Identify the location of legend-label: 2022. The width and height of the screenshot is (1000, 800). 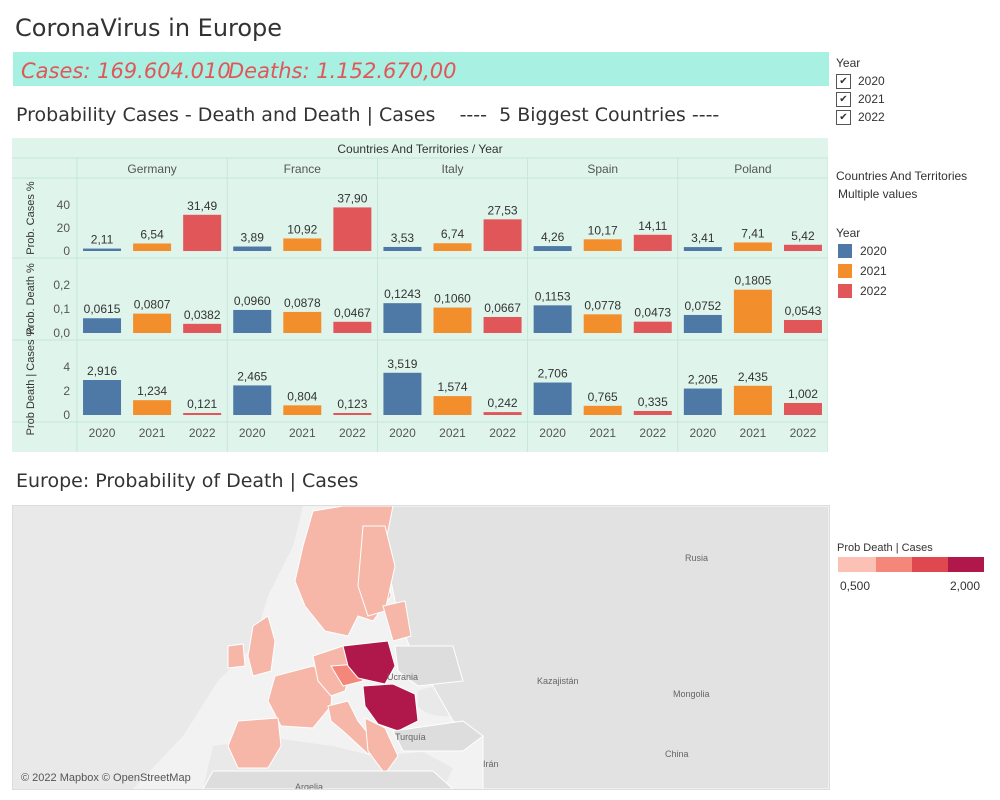
(873, 291).